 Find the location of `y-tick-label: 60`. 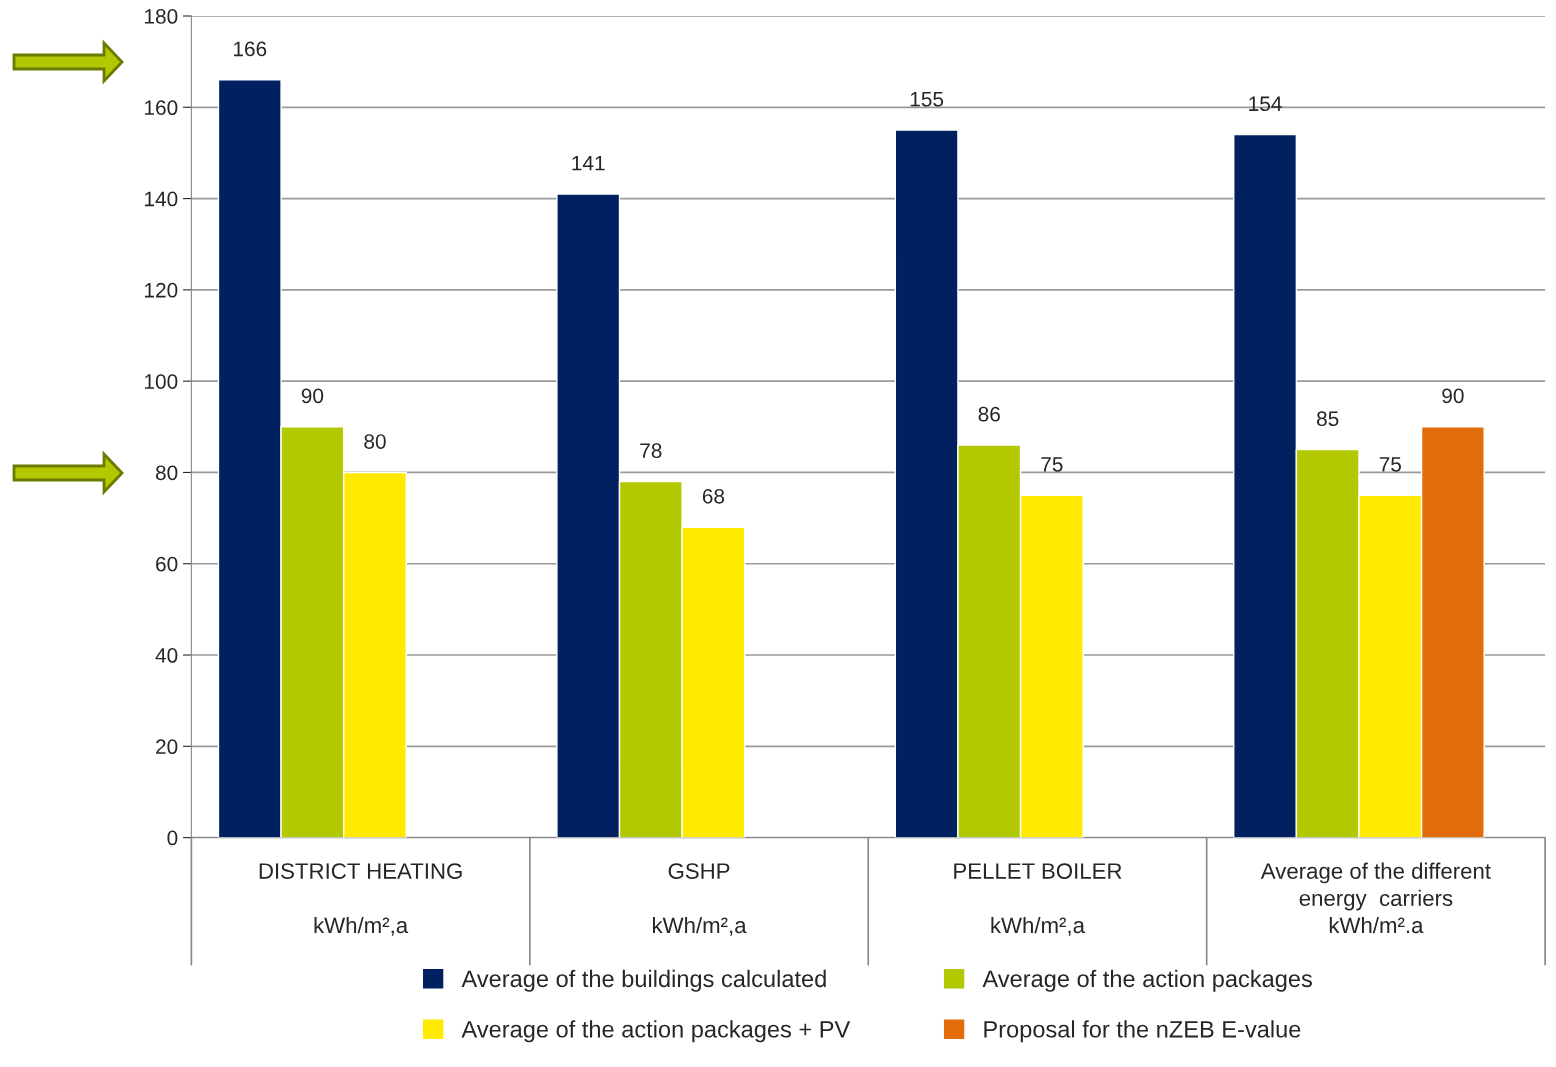

y-tick-label: 60 is located at coordinates (167, 564).